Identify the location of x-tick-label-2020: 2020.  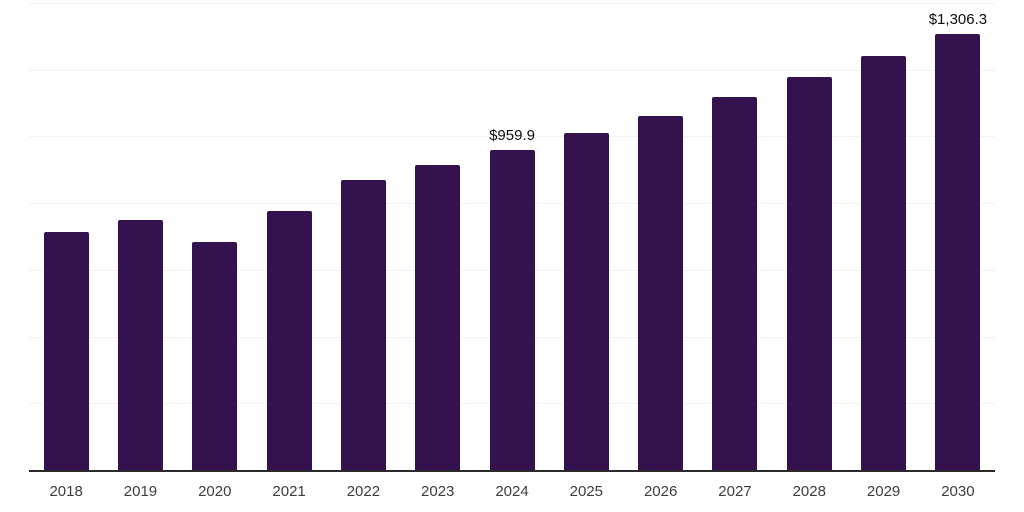
(215, 491).